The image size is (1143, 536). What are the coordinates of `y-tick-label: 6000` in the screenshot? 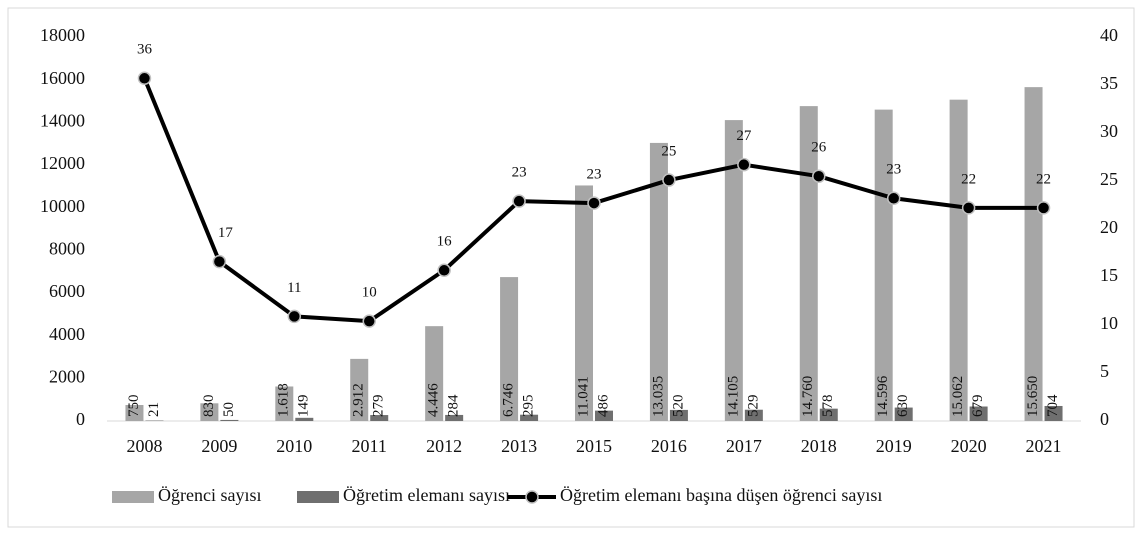 It's located at (67, 291).